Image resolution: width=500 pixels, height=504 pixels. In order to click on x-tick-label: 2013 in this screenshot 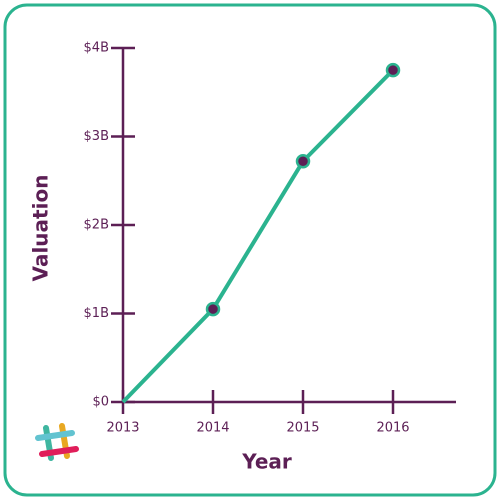, I will do `click(122, 428)`.